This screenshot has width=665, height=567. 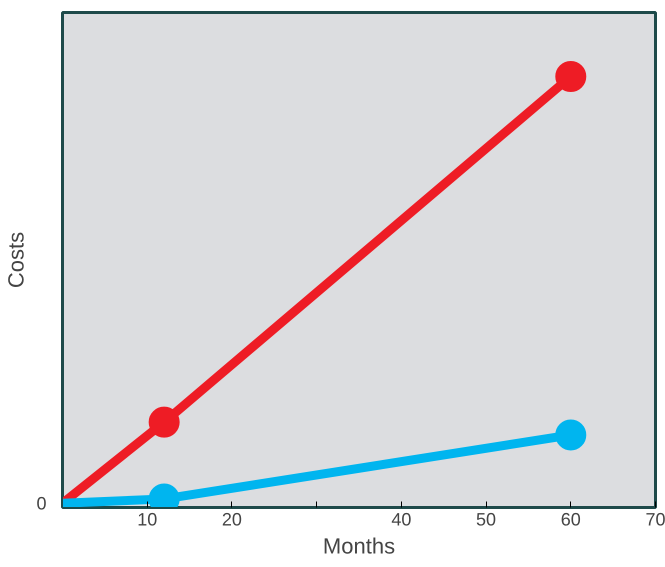 What do you see at coordinates (359, 546) in the screenshot?
I see `x-axis-title: Months` at bounding box center [359, 546].